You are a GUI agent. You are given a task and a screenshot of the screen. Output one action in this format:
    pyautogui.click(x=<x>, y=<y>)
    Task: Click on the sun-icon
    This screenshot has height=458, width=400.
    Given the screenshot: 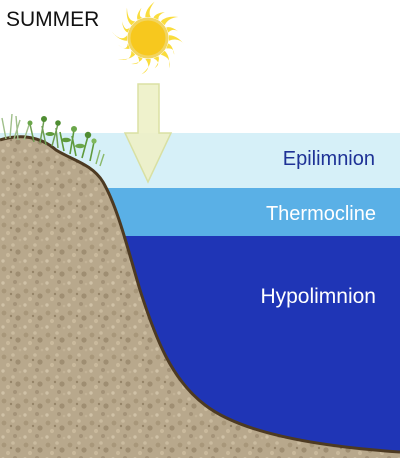 What is the action you would take?
    pyautogui.click(x=148, y=38)
    